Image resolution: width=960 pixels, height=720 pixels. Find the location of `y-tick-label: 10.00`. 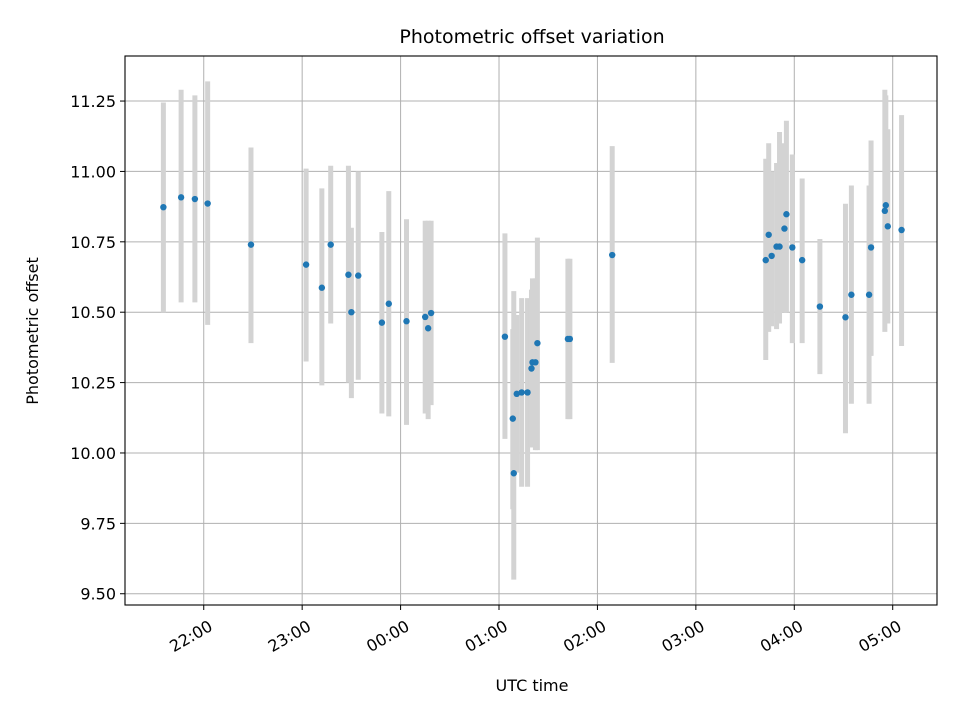

y-tick-label: 10.00 is located at coordinates (93, 453).